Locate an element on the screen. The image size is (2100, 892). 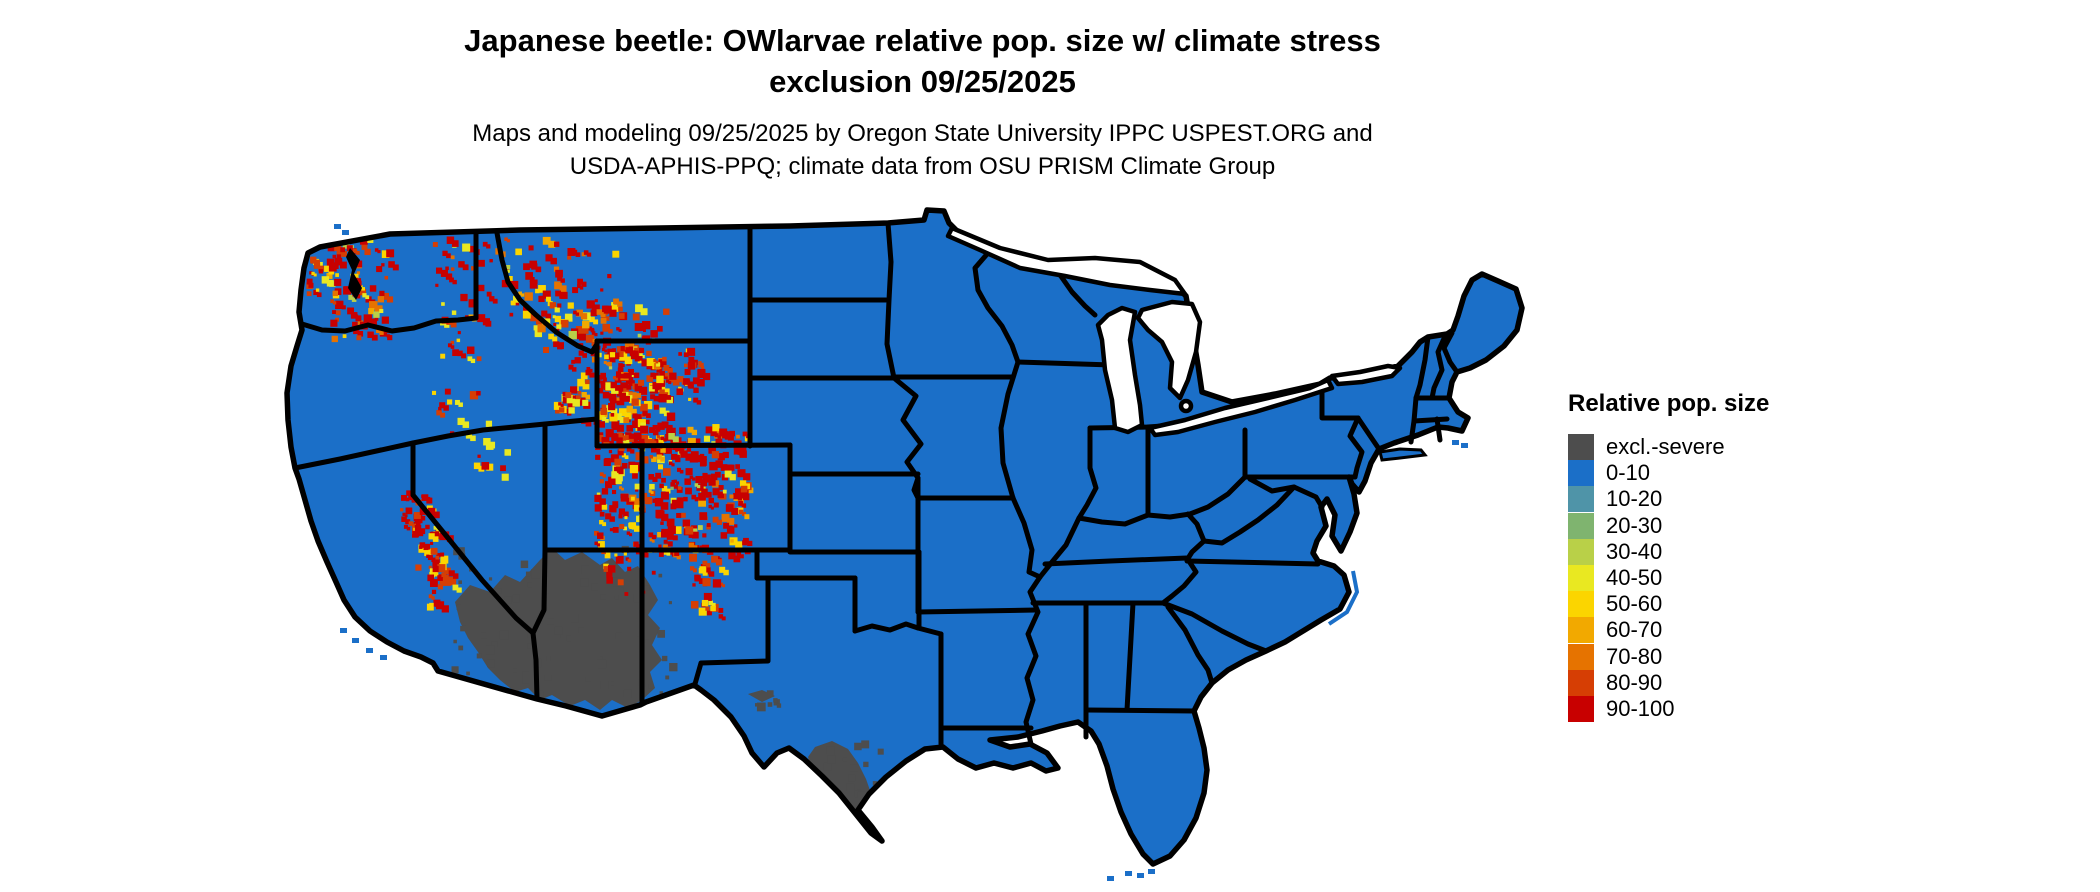
hotspot-cluster-ne-oregon is located at coordinates (463, 418).